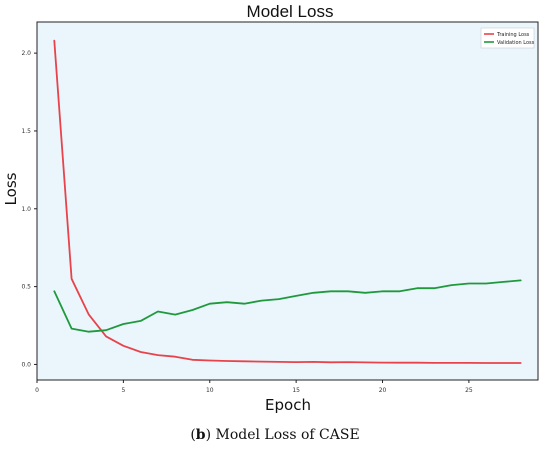  I want to click on chart-title: Model Loss, so click(290, 11).